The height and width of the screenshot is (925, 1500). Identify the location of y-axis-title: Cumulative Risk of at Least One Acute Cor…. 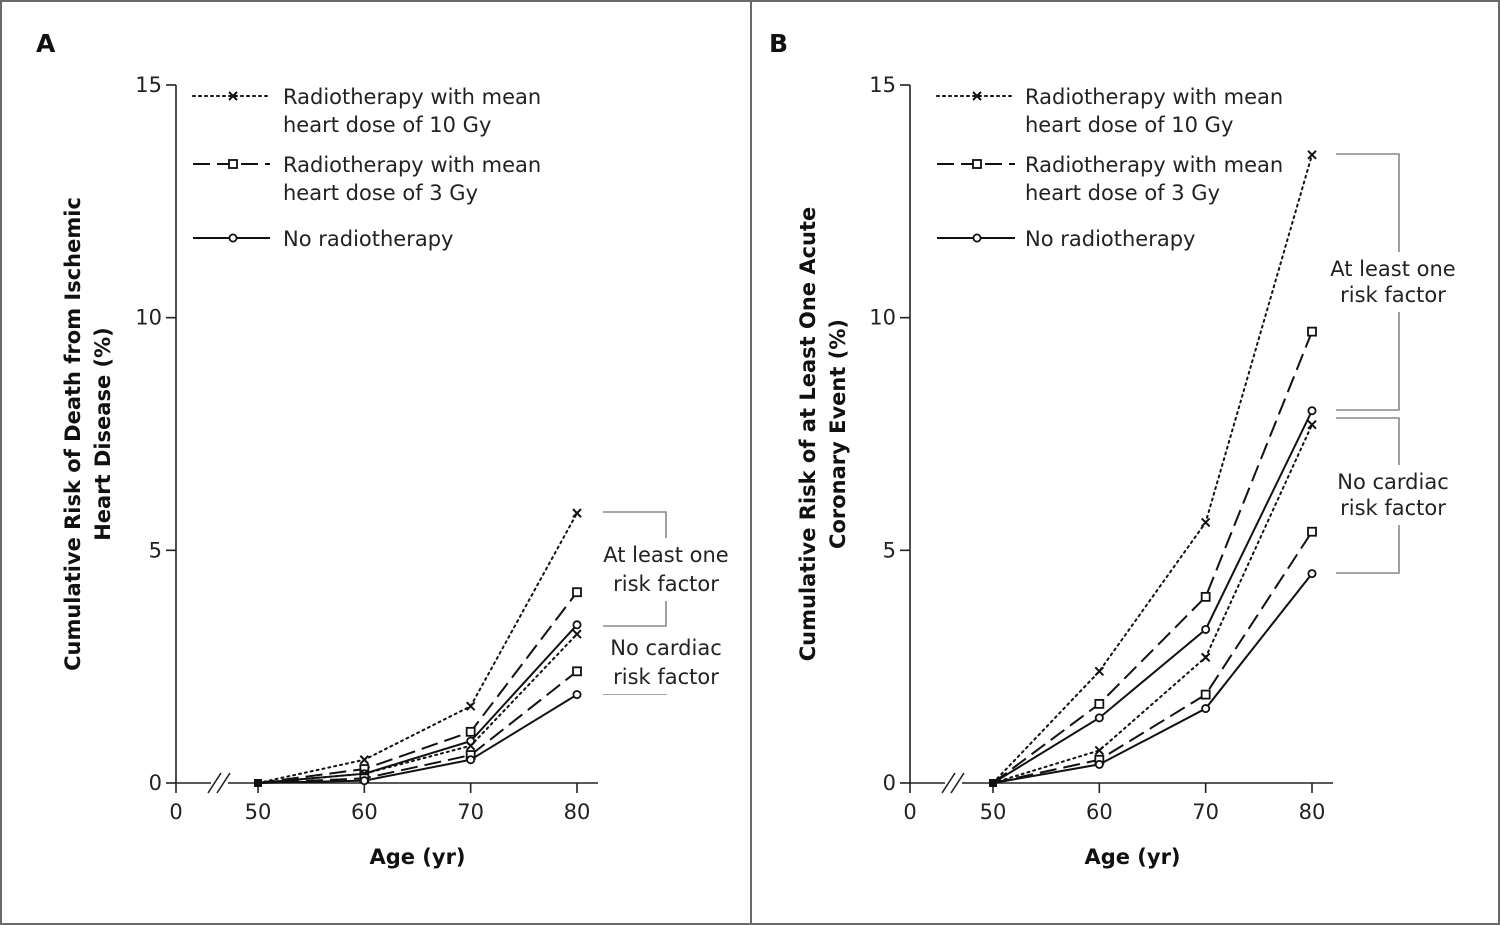
(823, 434).